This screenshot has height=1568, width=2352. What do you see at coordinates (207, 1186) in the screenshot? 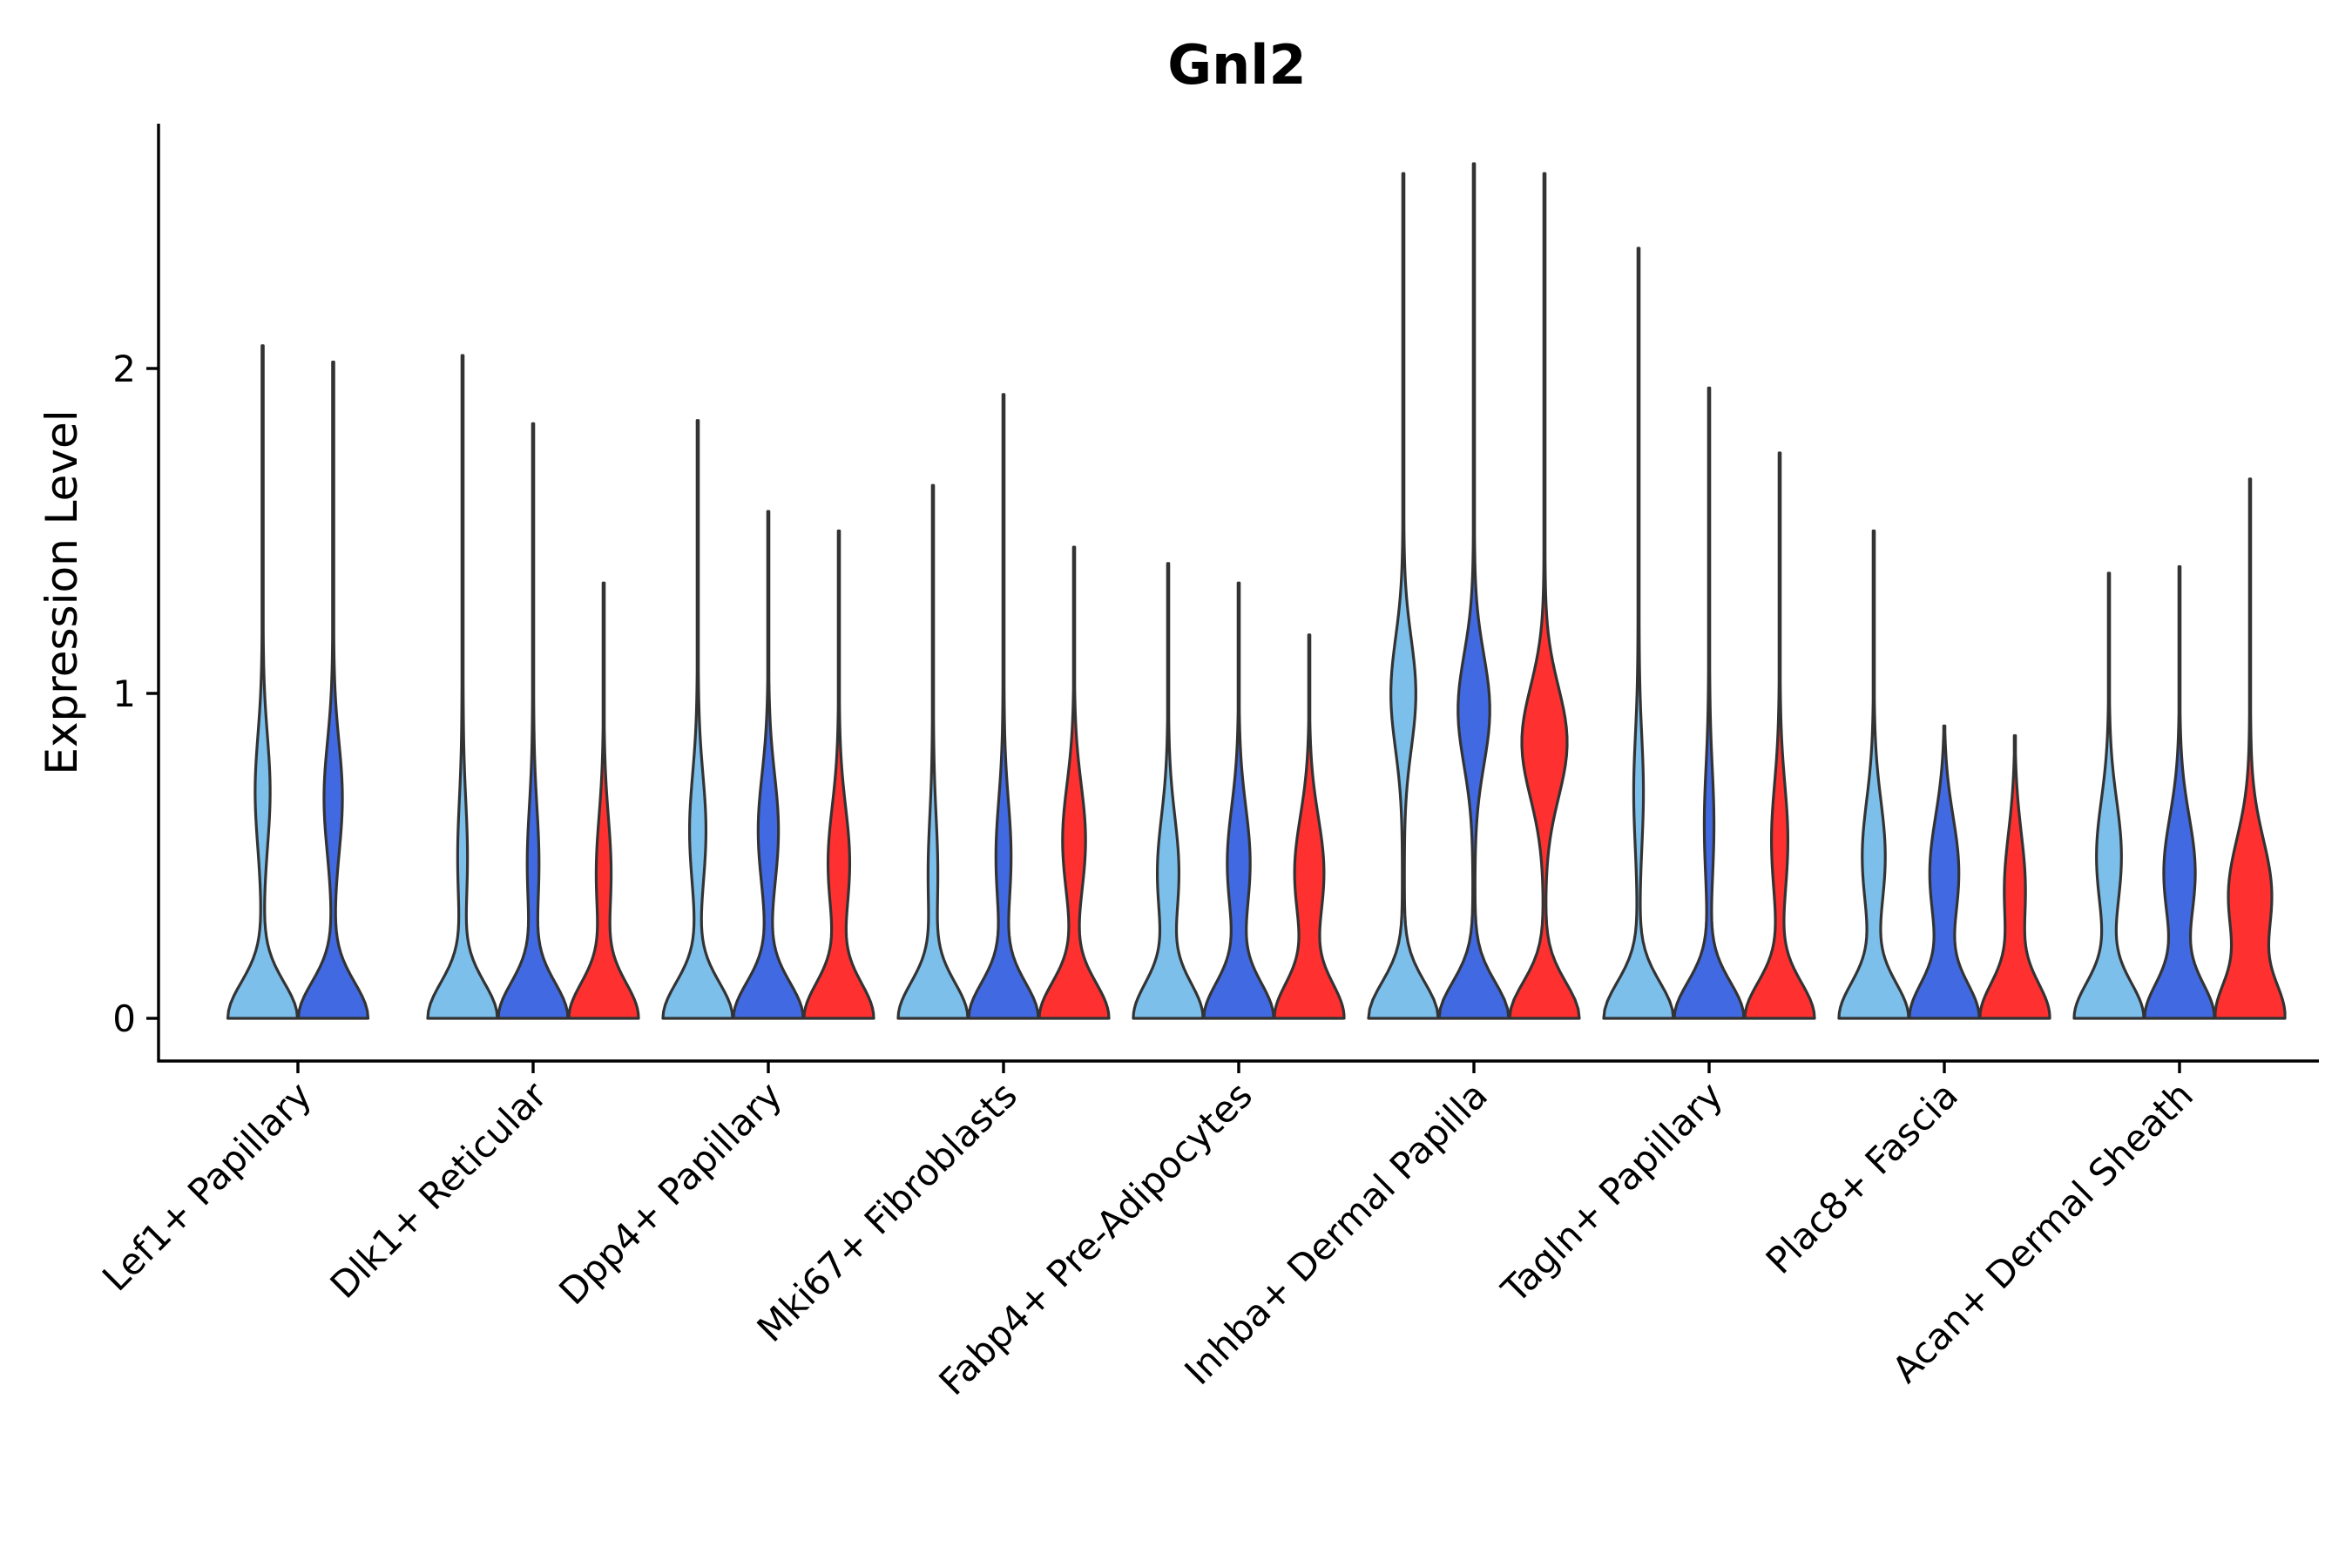
I see `x-tick-label: Lef1+ Papillary` at bounding box center [207, 1186].